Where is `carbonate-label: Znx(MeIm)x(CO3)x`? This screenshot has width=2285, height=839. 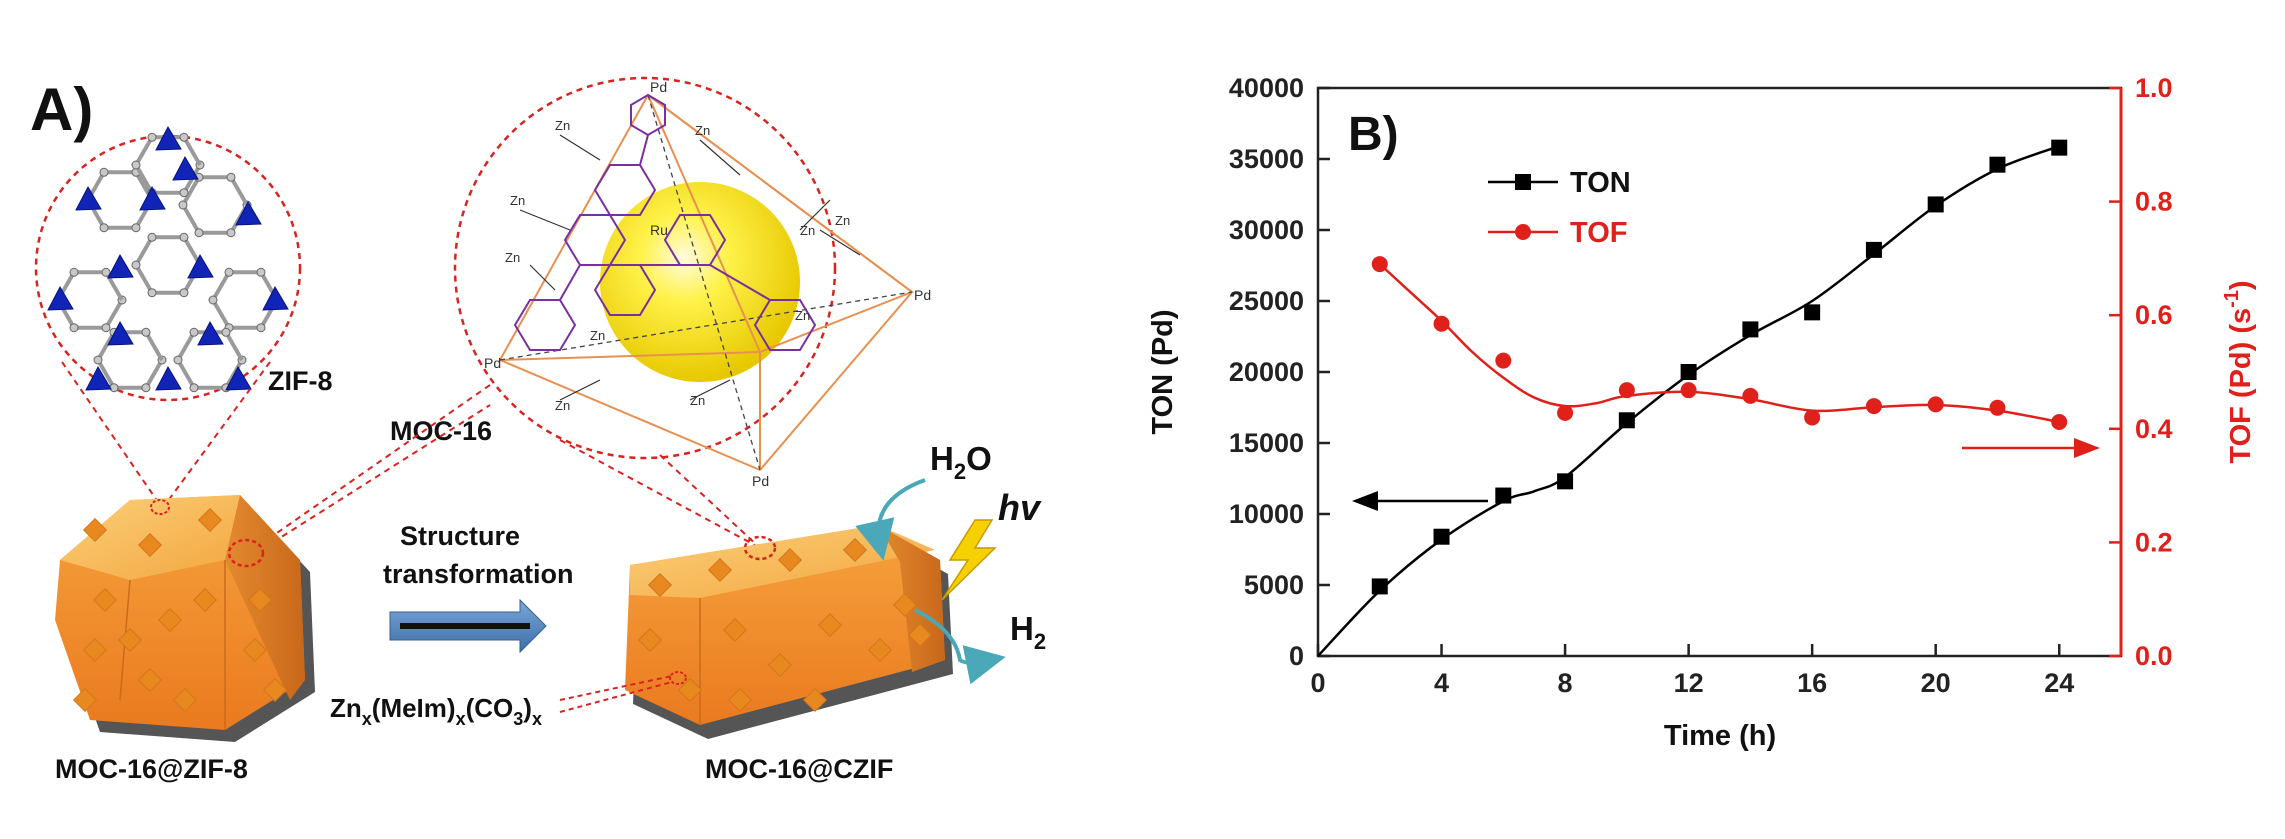
carbonate-label: Znx(MeIm)x(CO3)x is located at coordinates (501, 702).